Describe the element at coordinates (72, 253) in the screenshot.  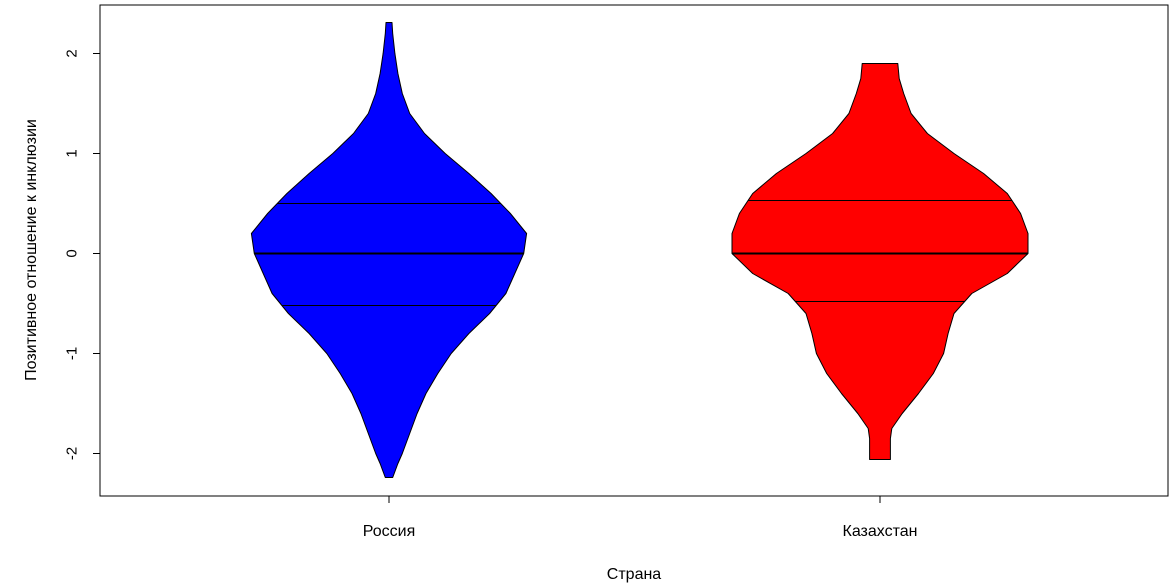
I see `y-tick-label: 0` at that location.